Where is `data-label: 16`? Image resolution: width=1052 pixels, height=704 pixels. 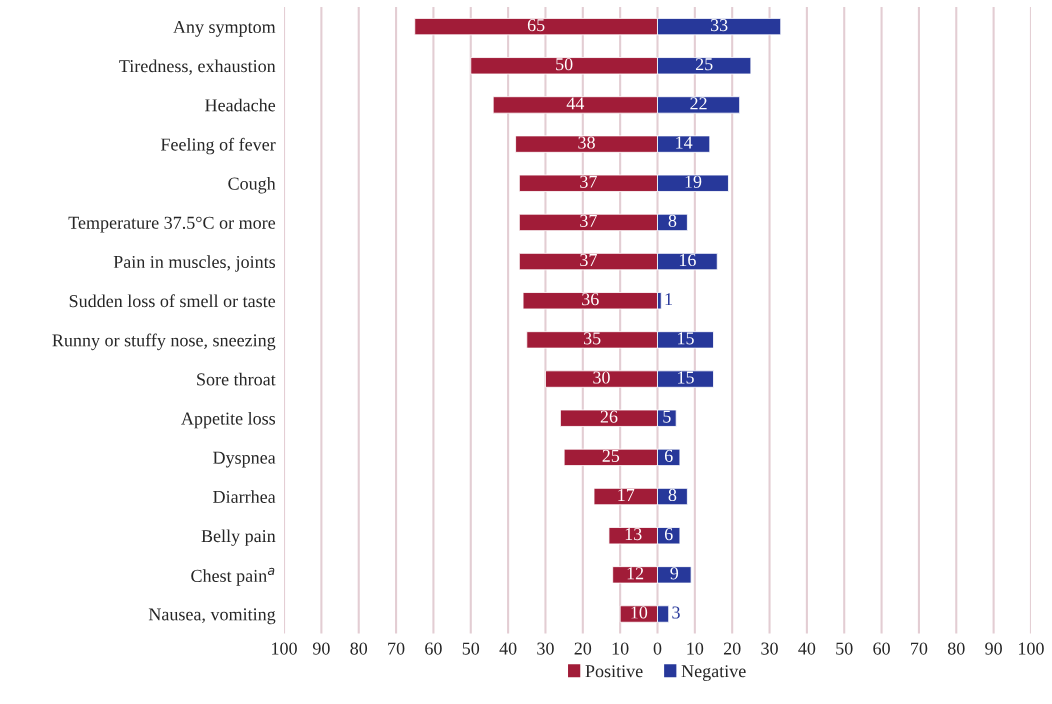
data-label: 16 is located at coordinates (687, 260).